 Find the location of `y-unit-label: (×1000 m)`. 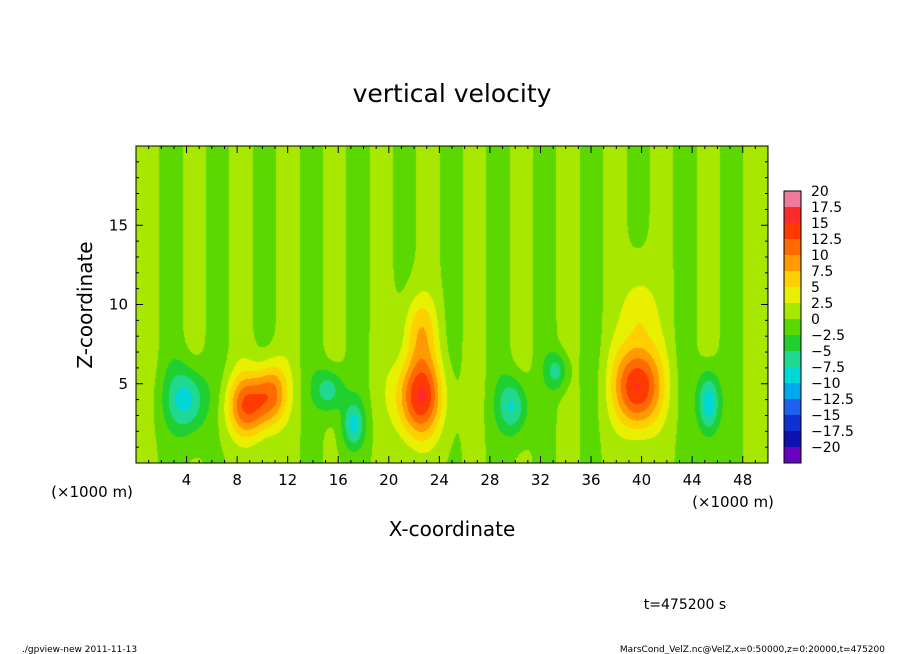

y-unit-label: (×1000 m) is located at coordinates (733, 502).